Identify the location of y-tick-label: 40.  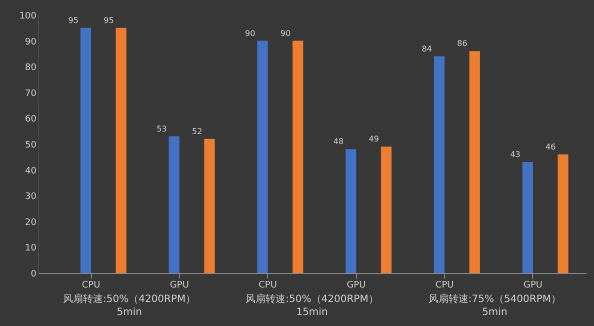
(31, 171).